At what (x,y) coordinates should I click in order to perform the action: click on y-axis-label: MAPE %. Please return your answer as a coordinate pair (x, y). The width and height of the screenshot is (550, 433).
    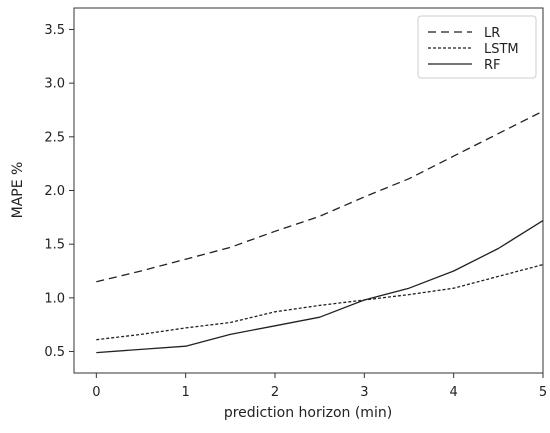
    Looking at the image, I should click on (18, 190).